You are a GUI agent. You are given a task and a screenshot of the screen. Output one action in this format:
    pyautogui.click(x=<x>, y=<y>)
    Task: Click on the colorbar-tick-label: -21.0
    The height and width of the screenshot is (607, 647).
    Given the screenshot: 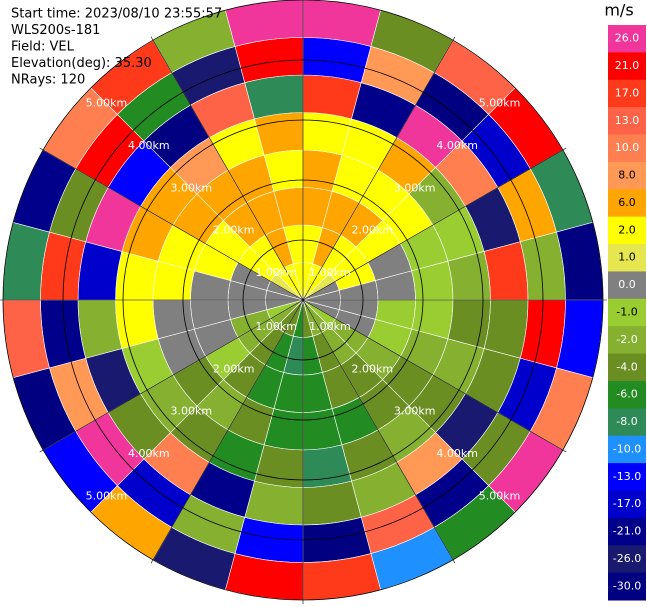 What is the action you would take?
    pyautogui.click(x=627, y=531)
    